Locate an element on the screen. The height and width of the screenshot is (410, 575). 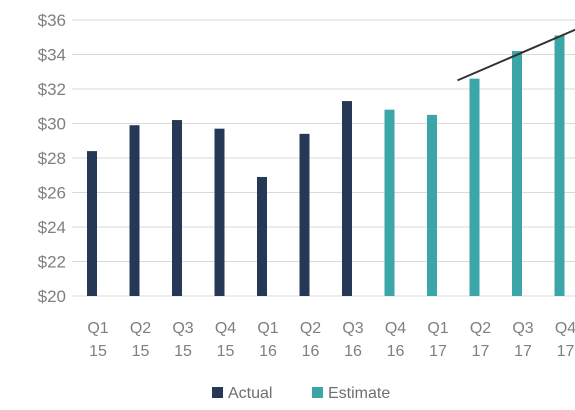
y-tick-label: $30 is located at coordinates (52, 124).